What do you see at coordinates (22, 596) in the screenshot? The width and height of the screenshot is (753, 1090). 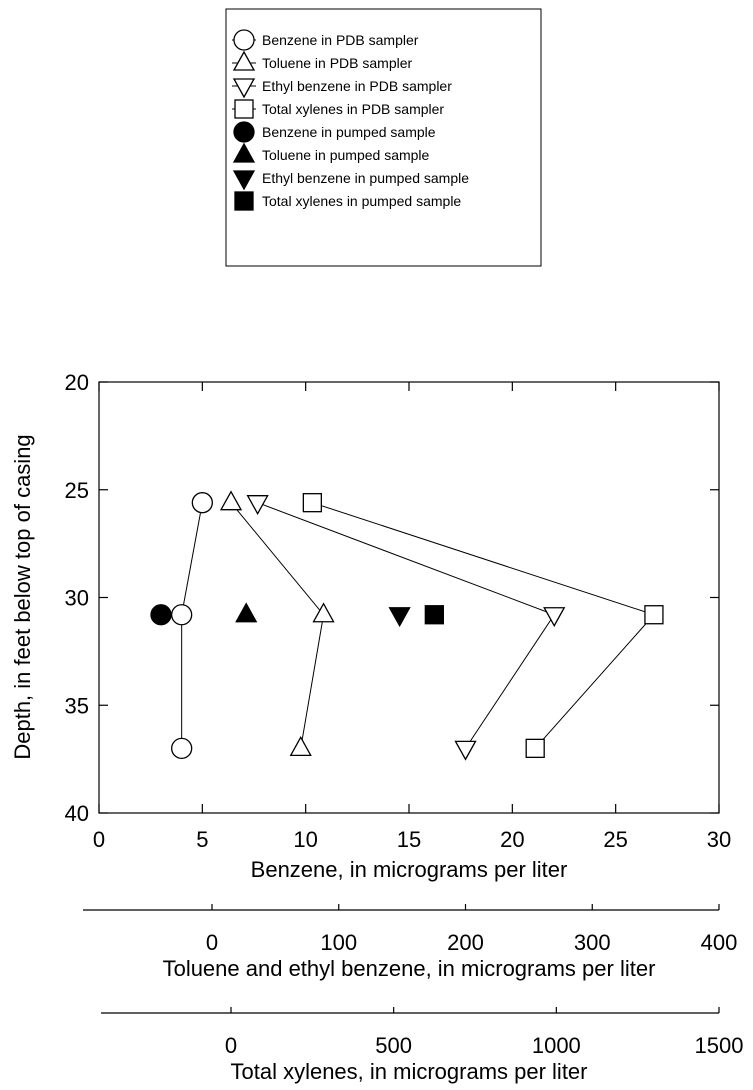 I see `y-axis-label: Depth, in feet below top of casing` at bounding box center [22, 596].